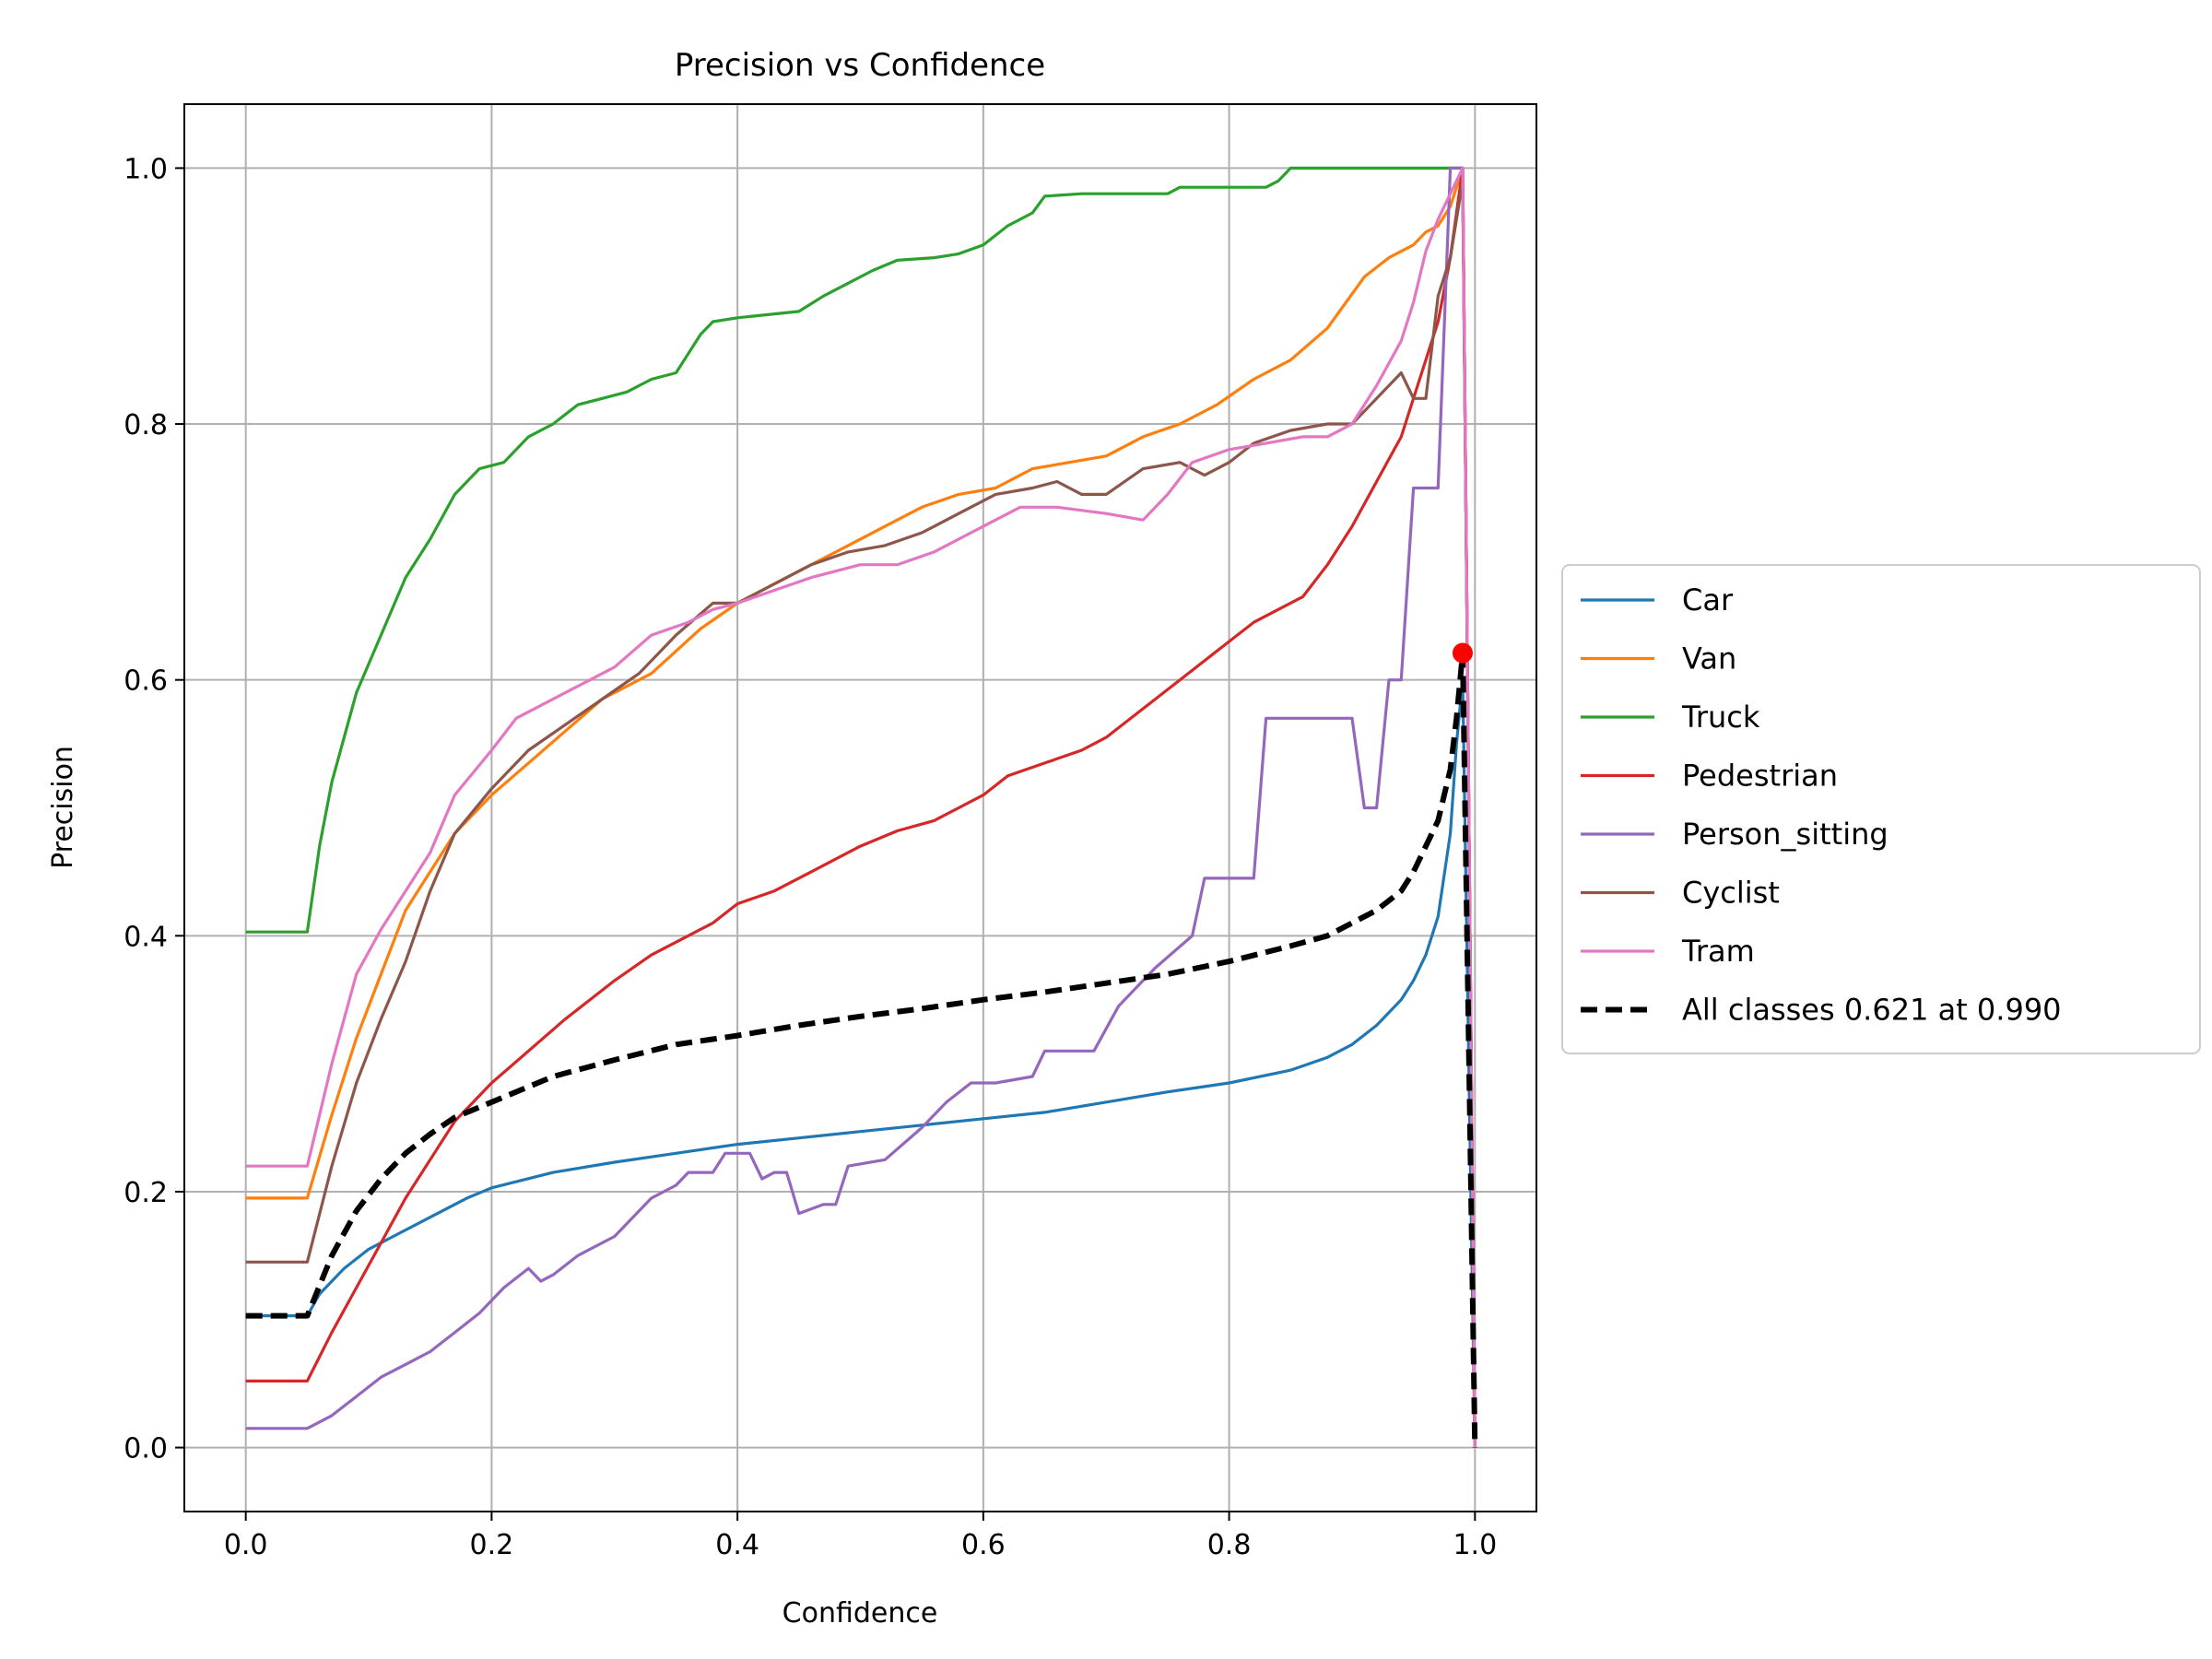 The height and width of the screenshot is (1659, 2212). I want to click on chart-title: Precision vs Confidence, so click(860, 65).